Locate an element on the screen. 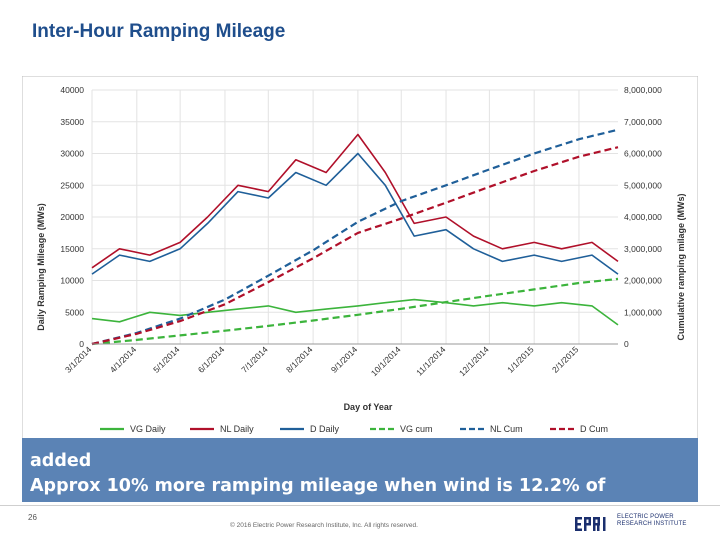  legend-label-vg-daily: VG Daily is located at coordinates (148, 429).